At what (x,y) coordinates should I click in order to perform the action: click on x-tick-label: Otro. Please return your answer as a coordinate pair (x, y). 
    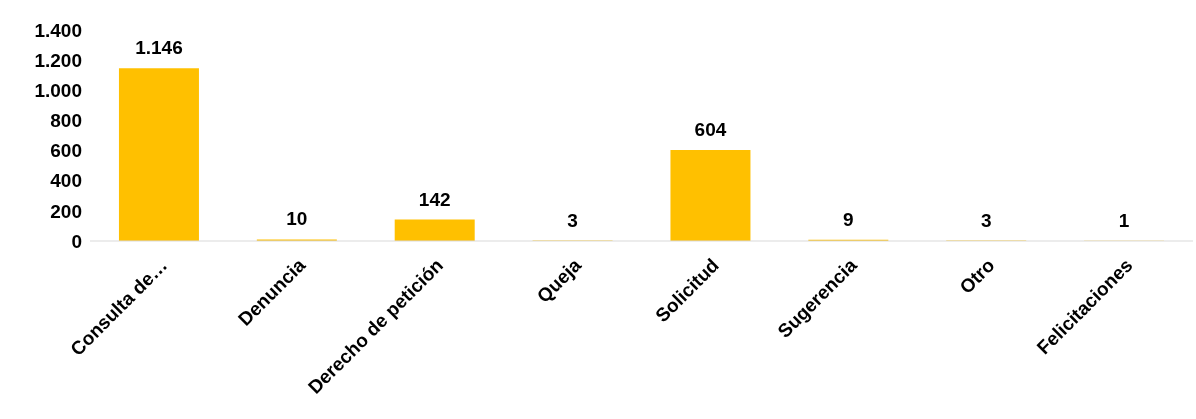
    Looking at the image, I should click on (977, 276).